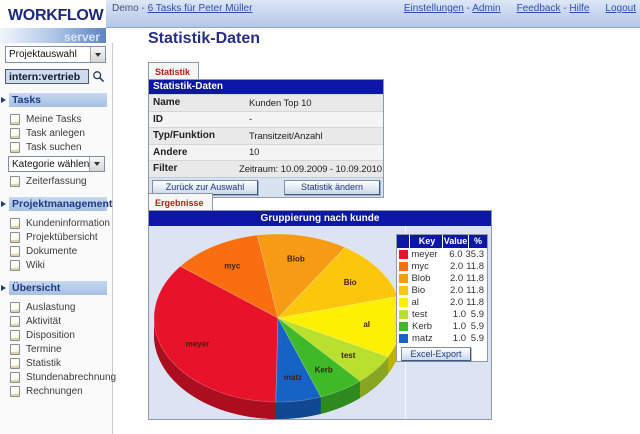 Image resolution: width=640 pixels, height=434 pixels. What do you see at coordinates (232, 266) in the screenshot?
I see `pie-slice-label: myc` at bounding box center [232, 266].